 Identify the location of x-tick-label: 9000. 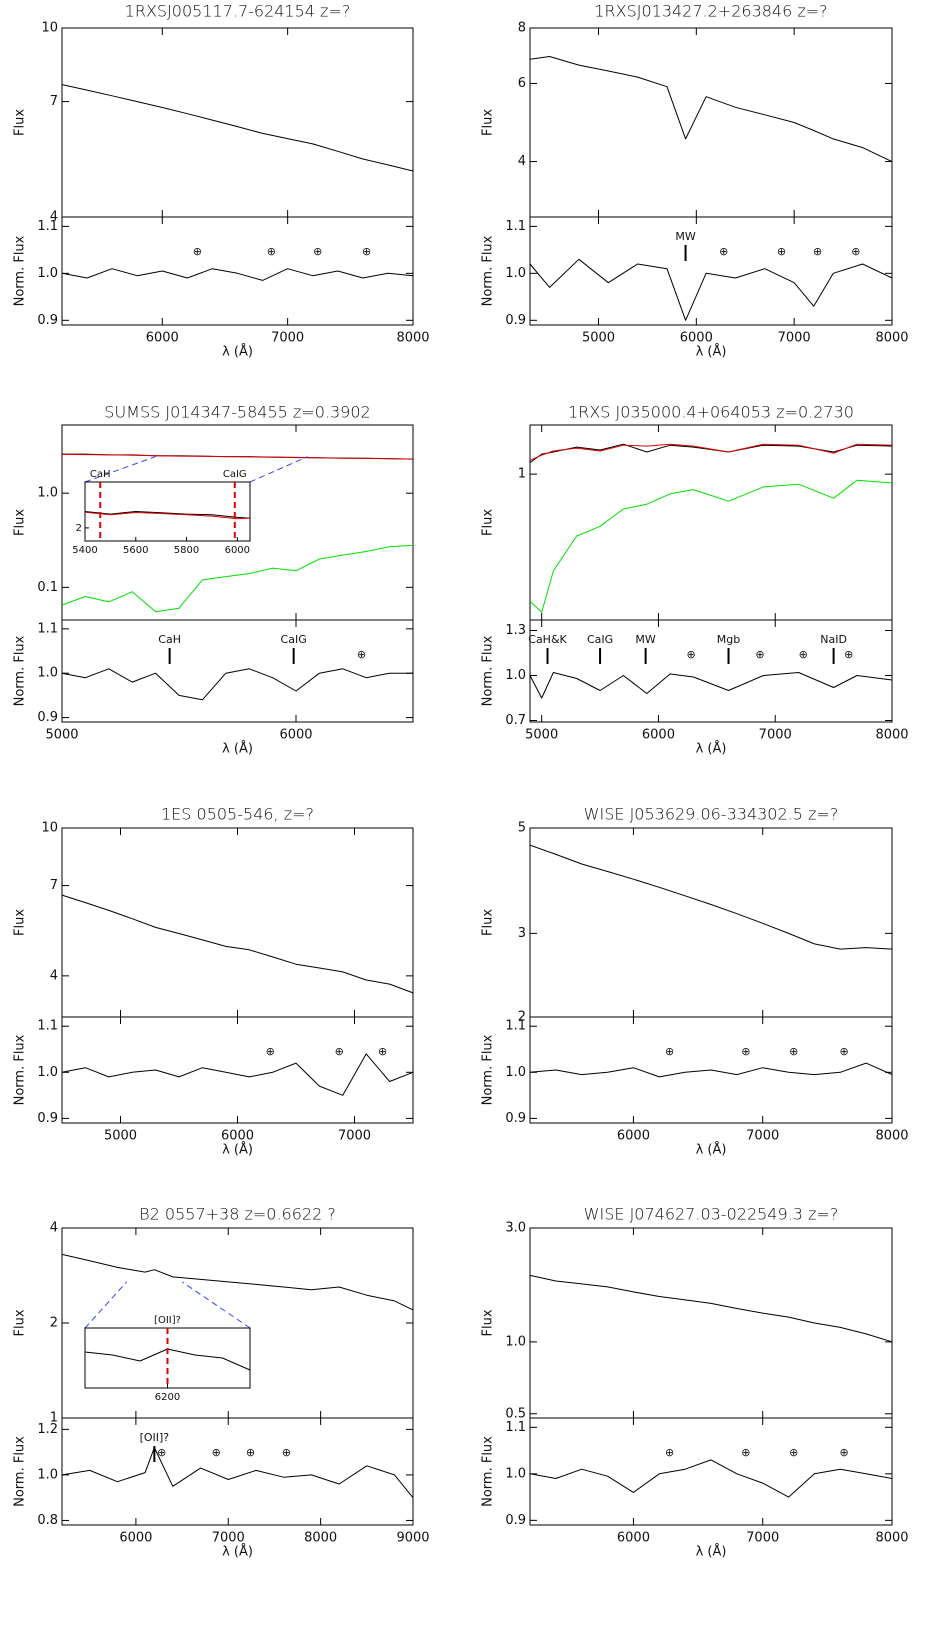
(412, 1538).